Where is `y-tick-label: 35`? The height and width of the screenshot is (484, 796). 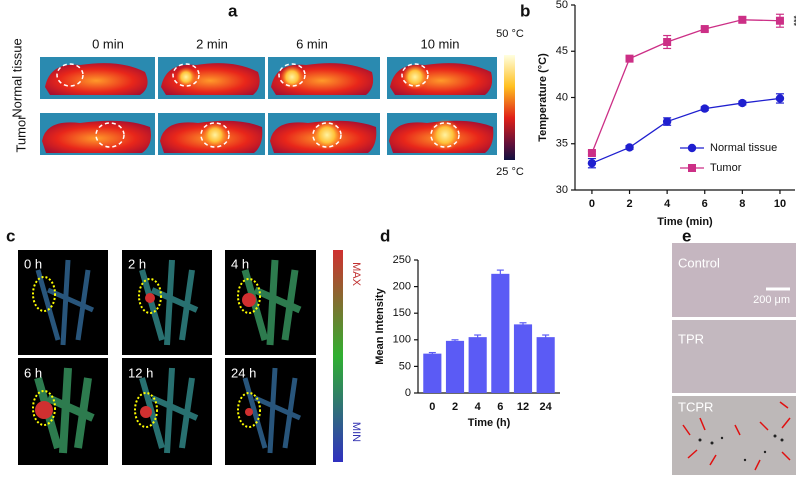 y-tick-label: 35 is located at coordinates (562, 144).